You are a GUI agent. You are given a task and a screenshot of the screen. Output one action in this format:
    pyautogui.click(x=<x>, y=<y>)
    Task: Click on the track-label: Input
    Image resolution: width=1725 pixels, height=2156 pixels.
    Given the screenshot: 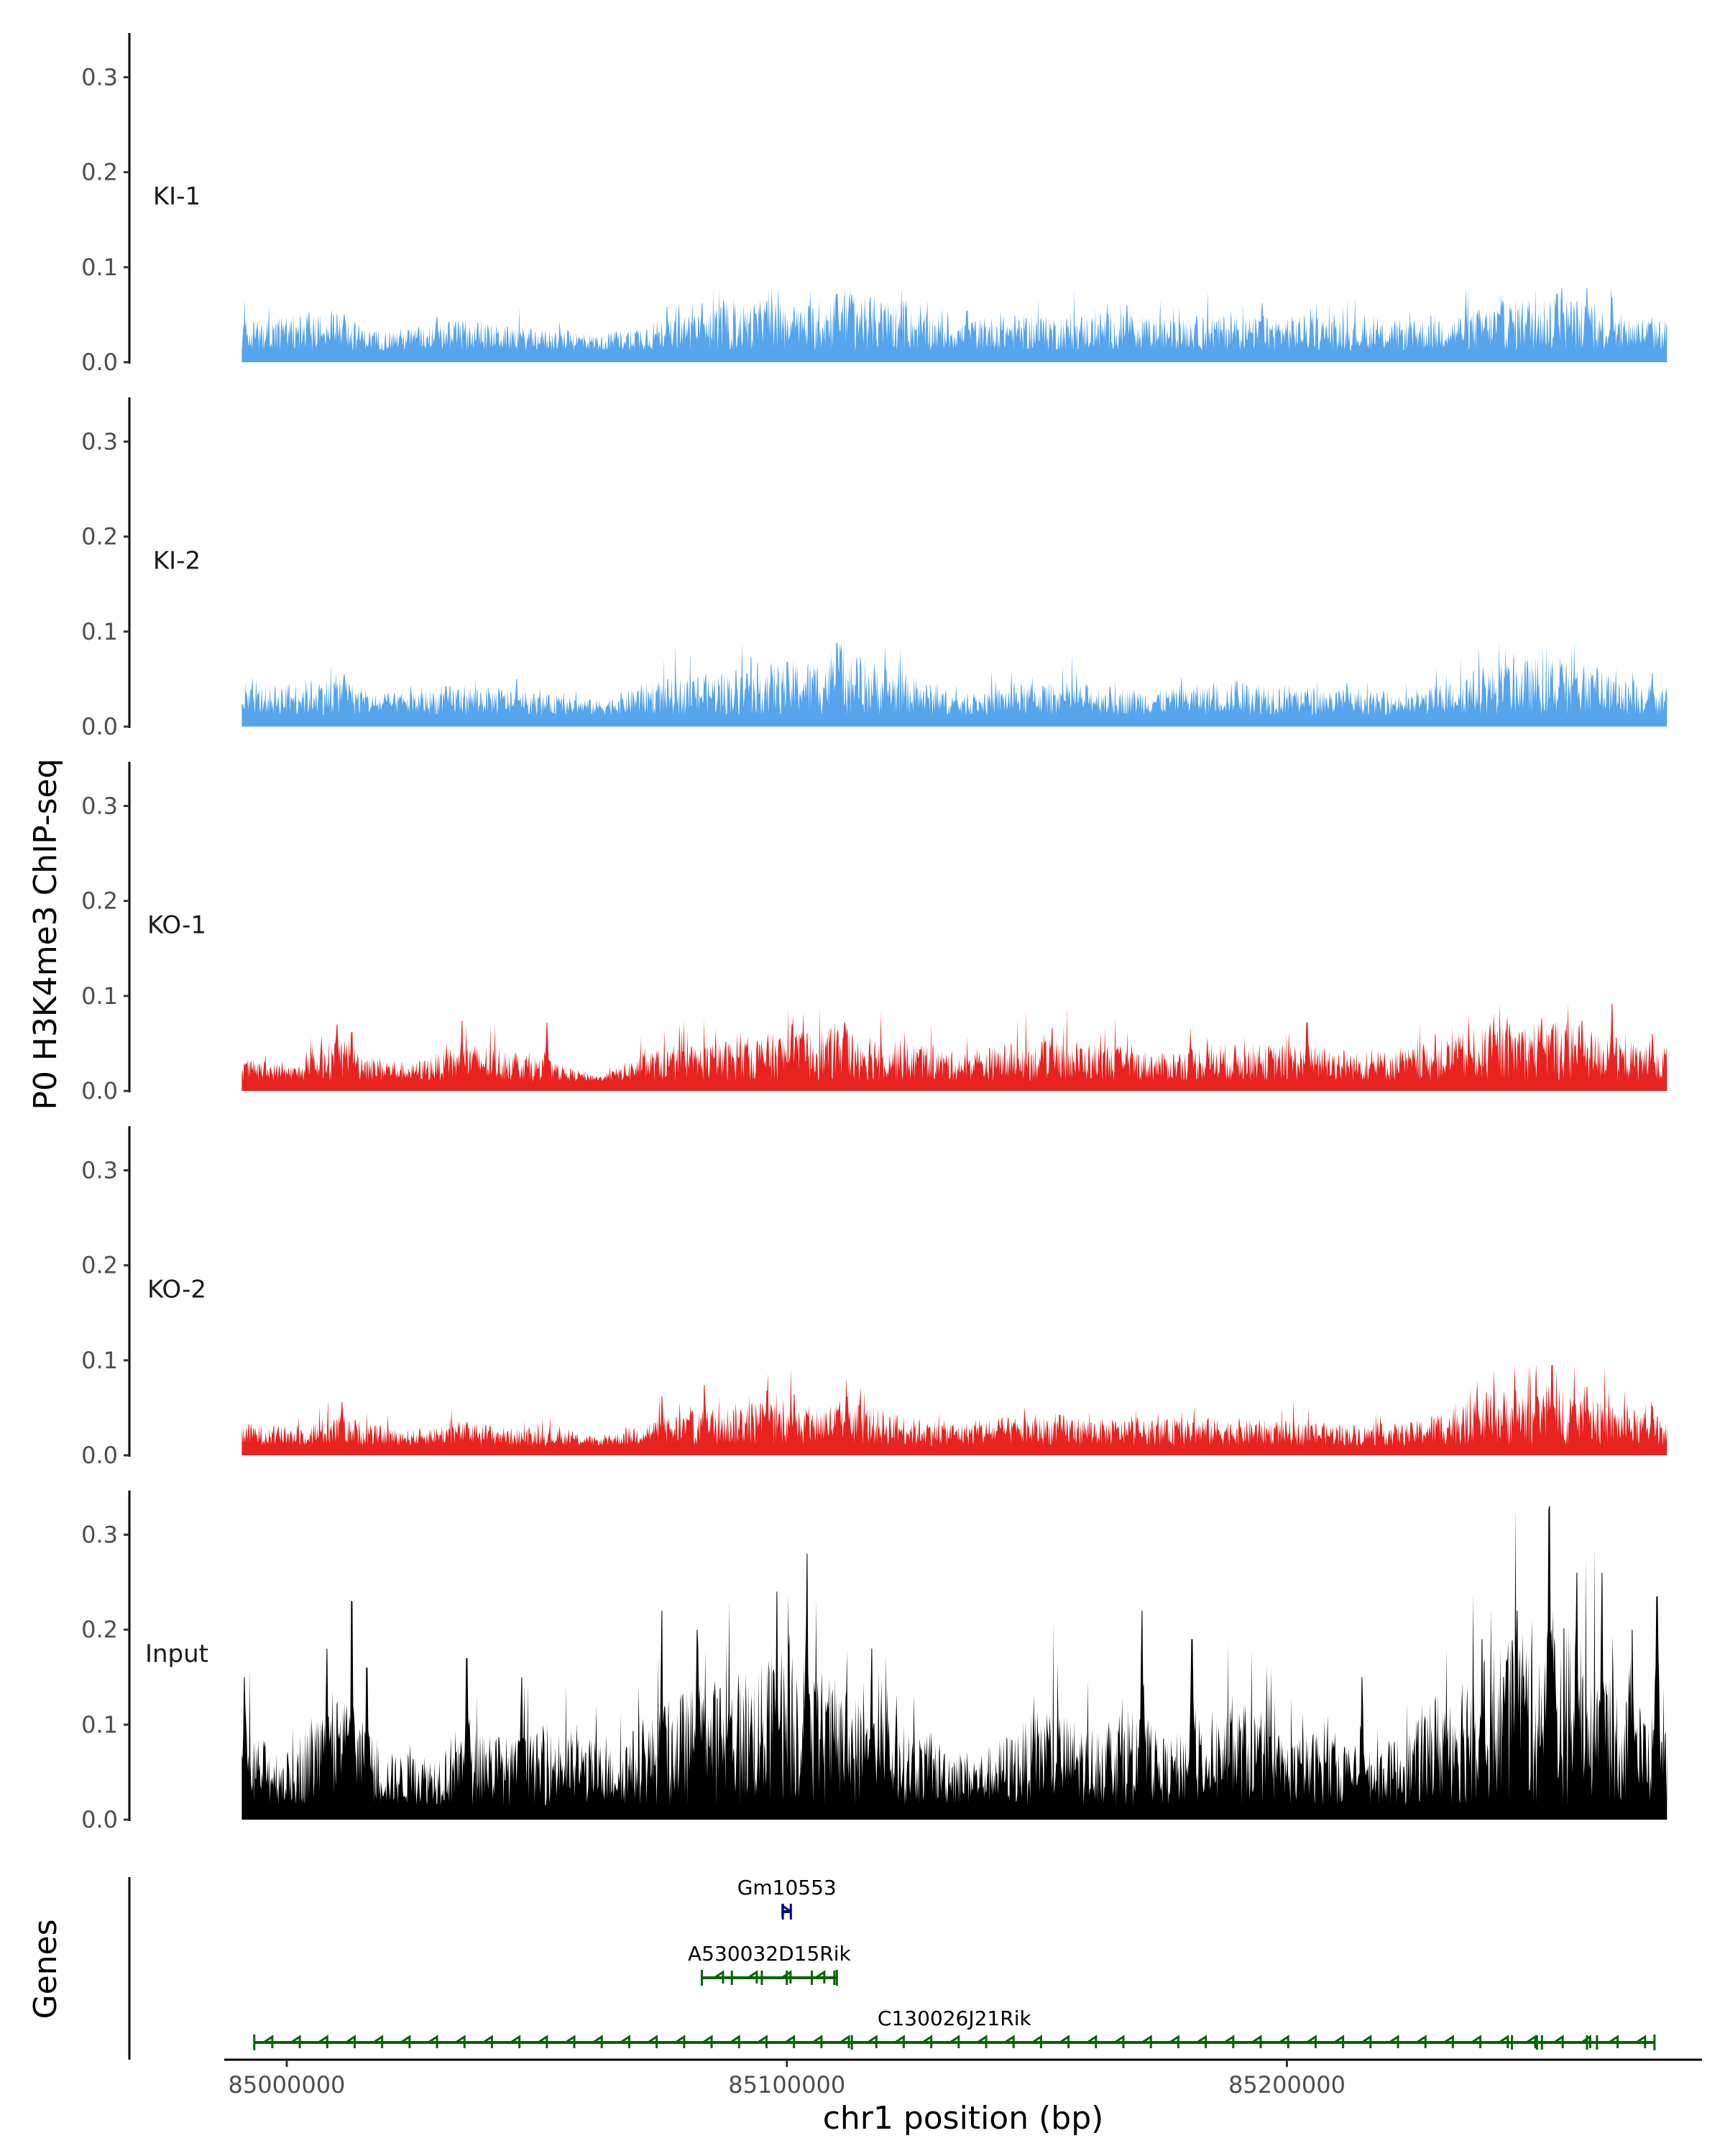 What is the action you would take?
    pyautogui.click(x=176, y=1654)
    